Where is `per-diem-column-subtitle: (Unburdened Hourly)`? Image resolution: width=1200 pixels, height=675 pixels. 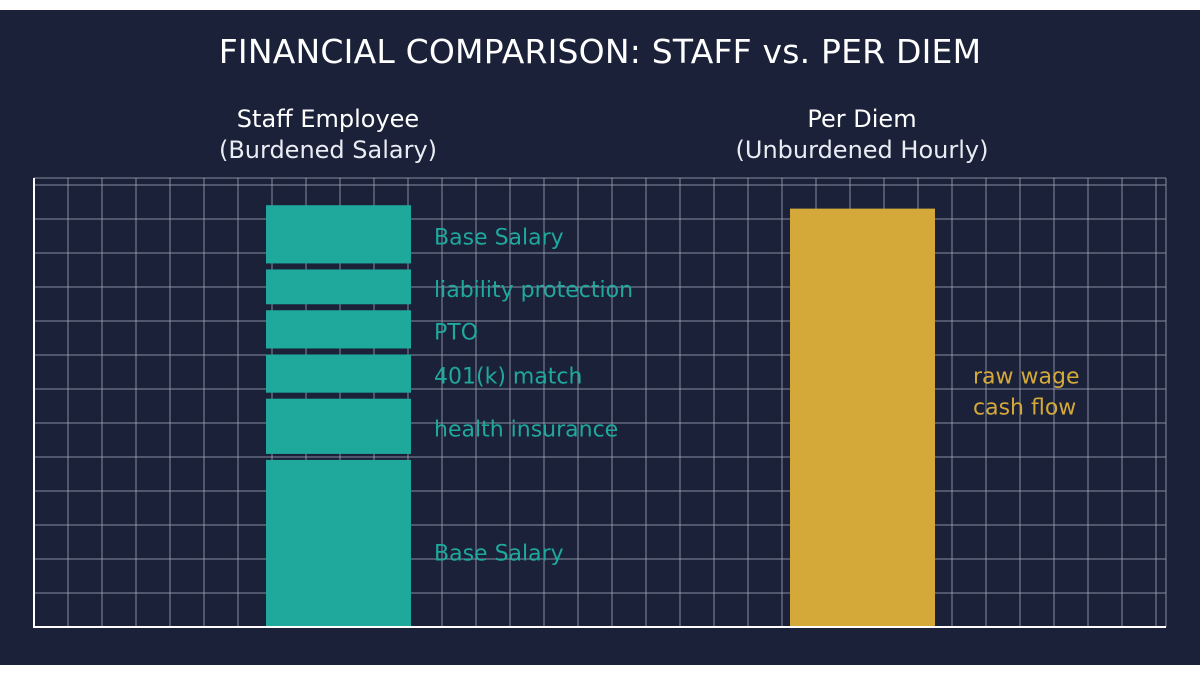 per-diem-column-subtitle: (Unburdened Hourly) is located at coordinates (862, 150).